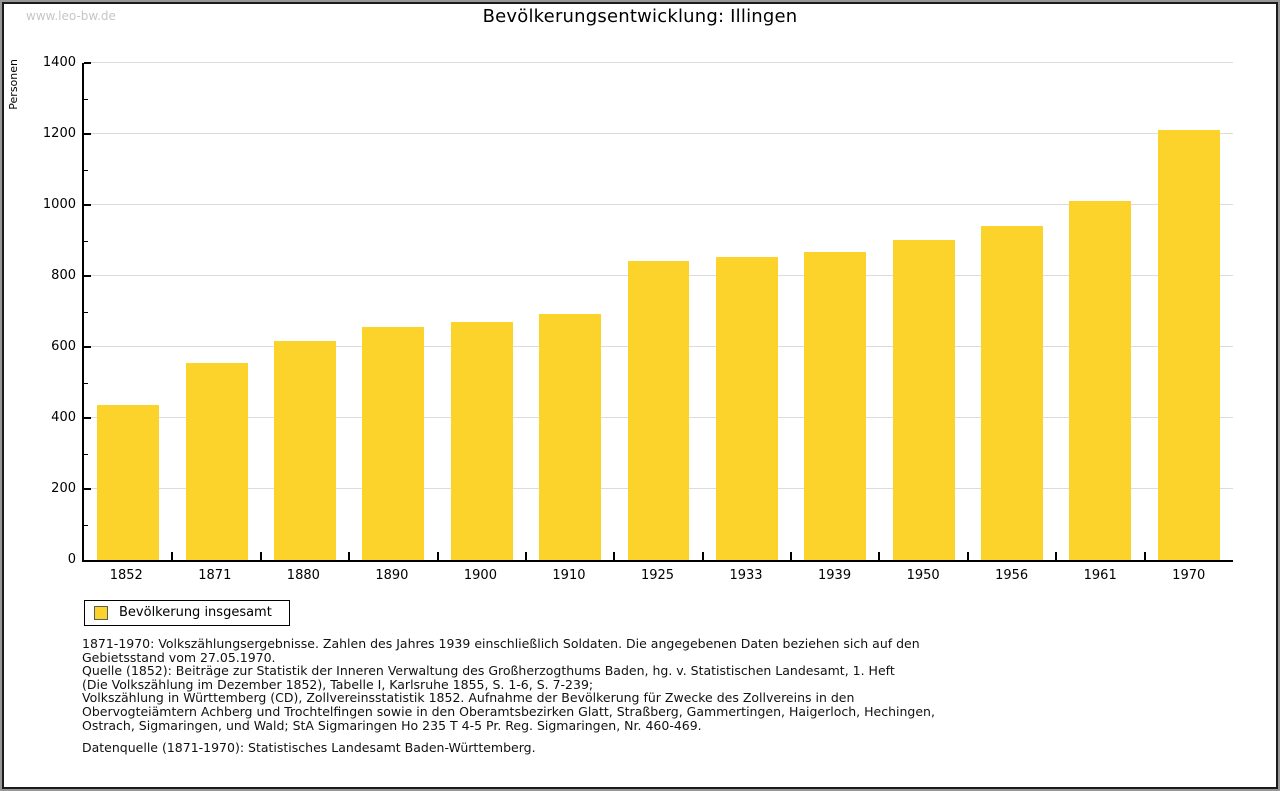 Image resolution: width=1280 pixels, height=791 pixels. What do you see at coordinates (126, 575) in the screenshot?
I see `x-axis-label-1852: 1852` at bounding box center [126, 575].